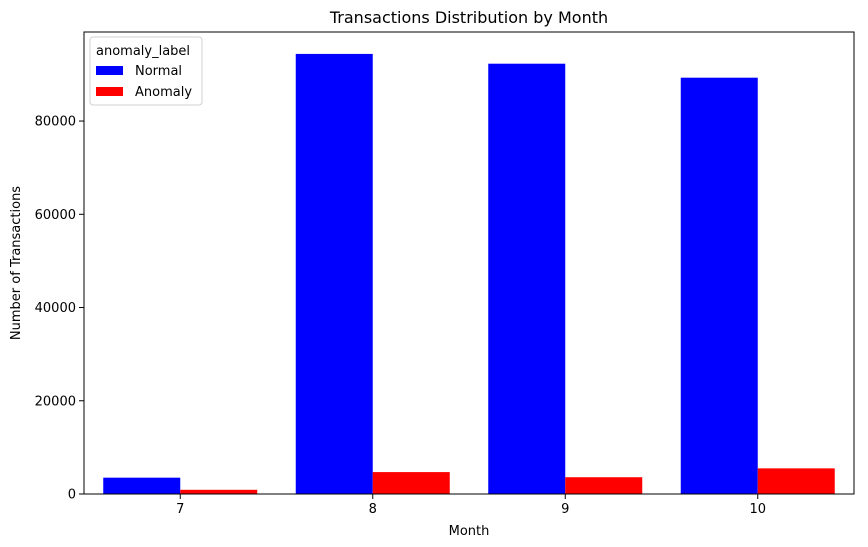 Image resolution: width=868 pixels, height=547 pixels. I want to click on y-tick-label: 20000, so click(55, 401).